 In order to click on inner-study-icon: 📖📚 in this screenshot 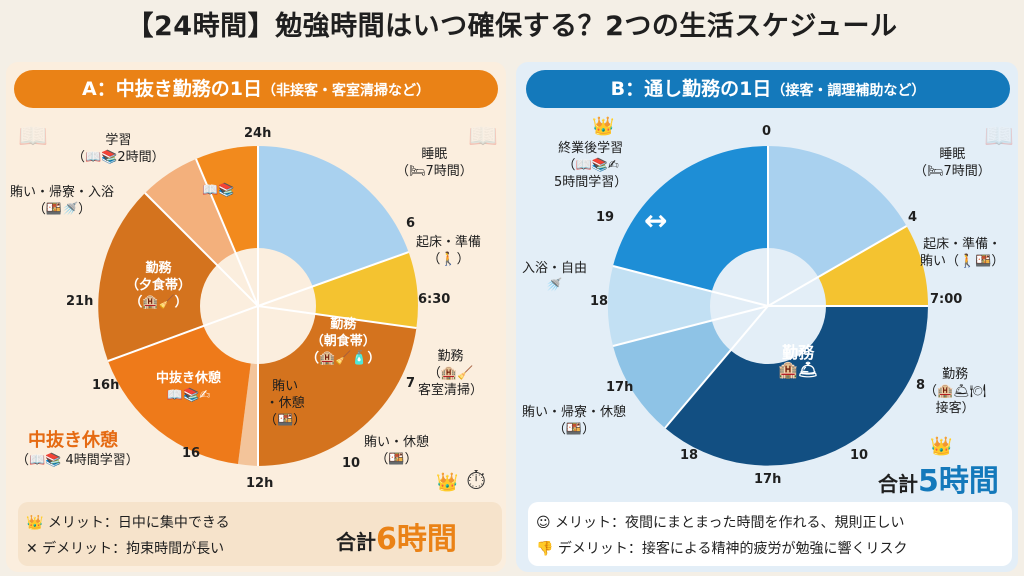, I will do `click(218, 190)`.